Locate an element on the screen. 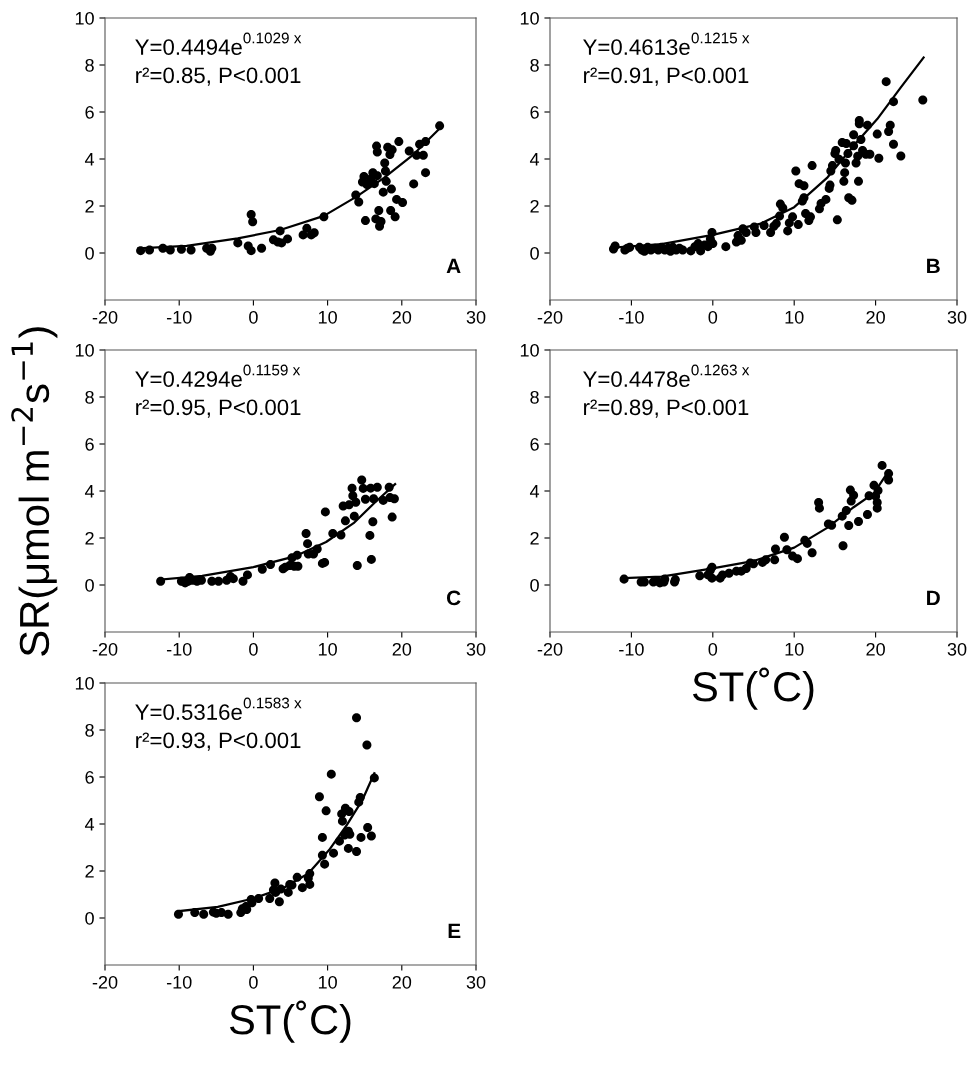  annotation: r²=0.93, P<0.001 is located at coordinates (218, 741).